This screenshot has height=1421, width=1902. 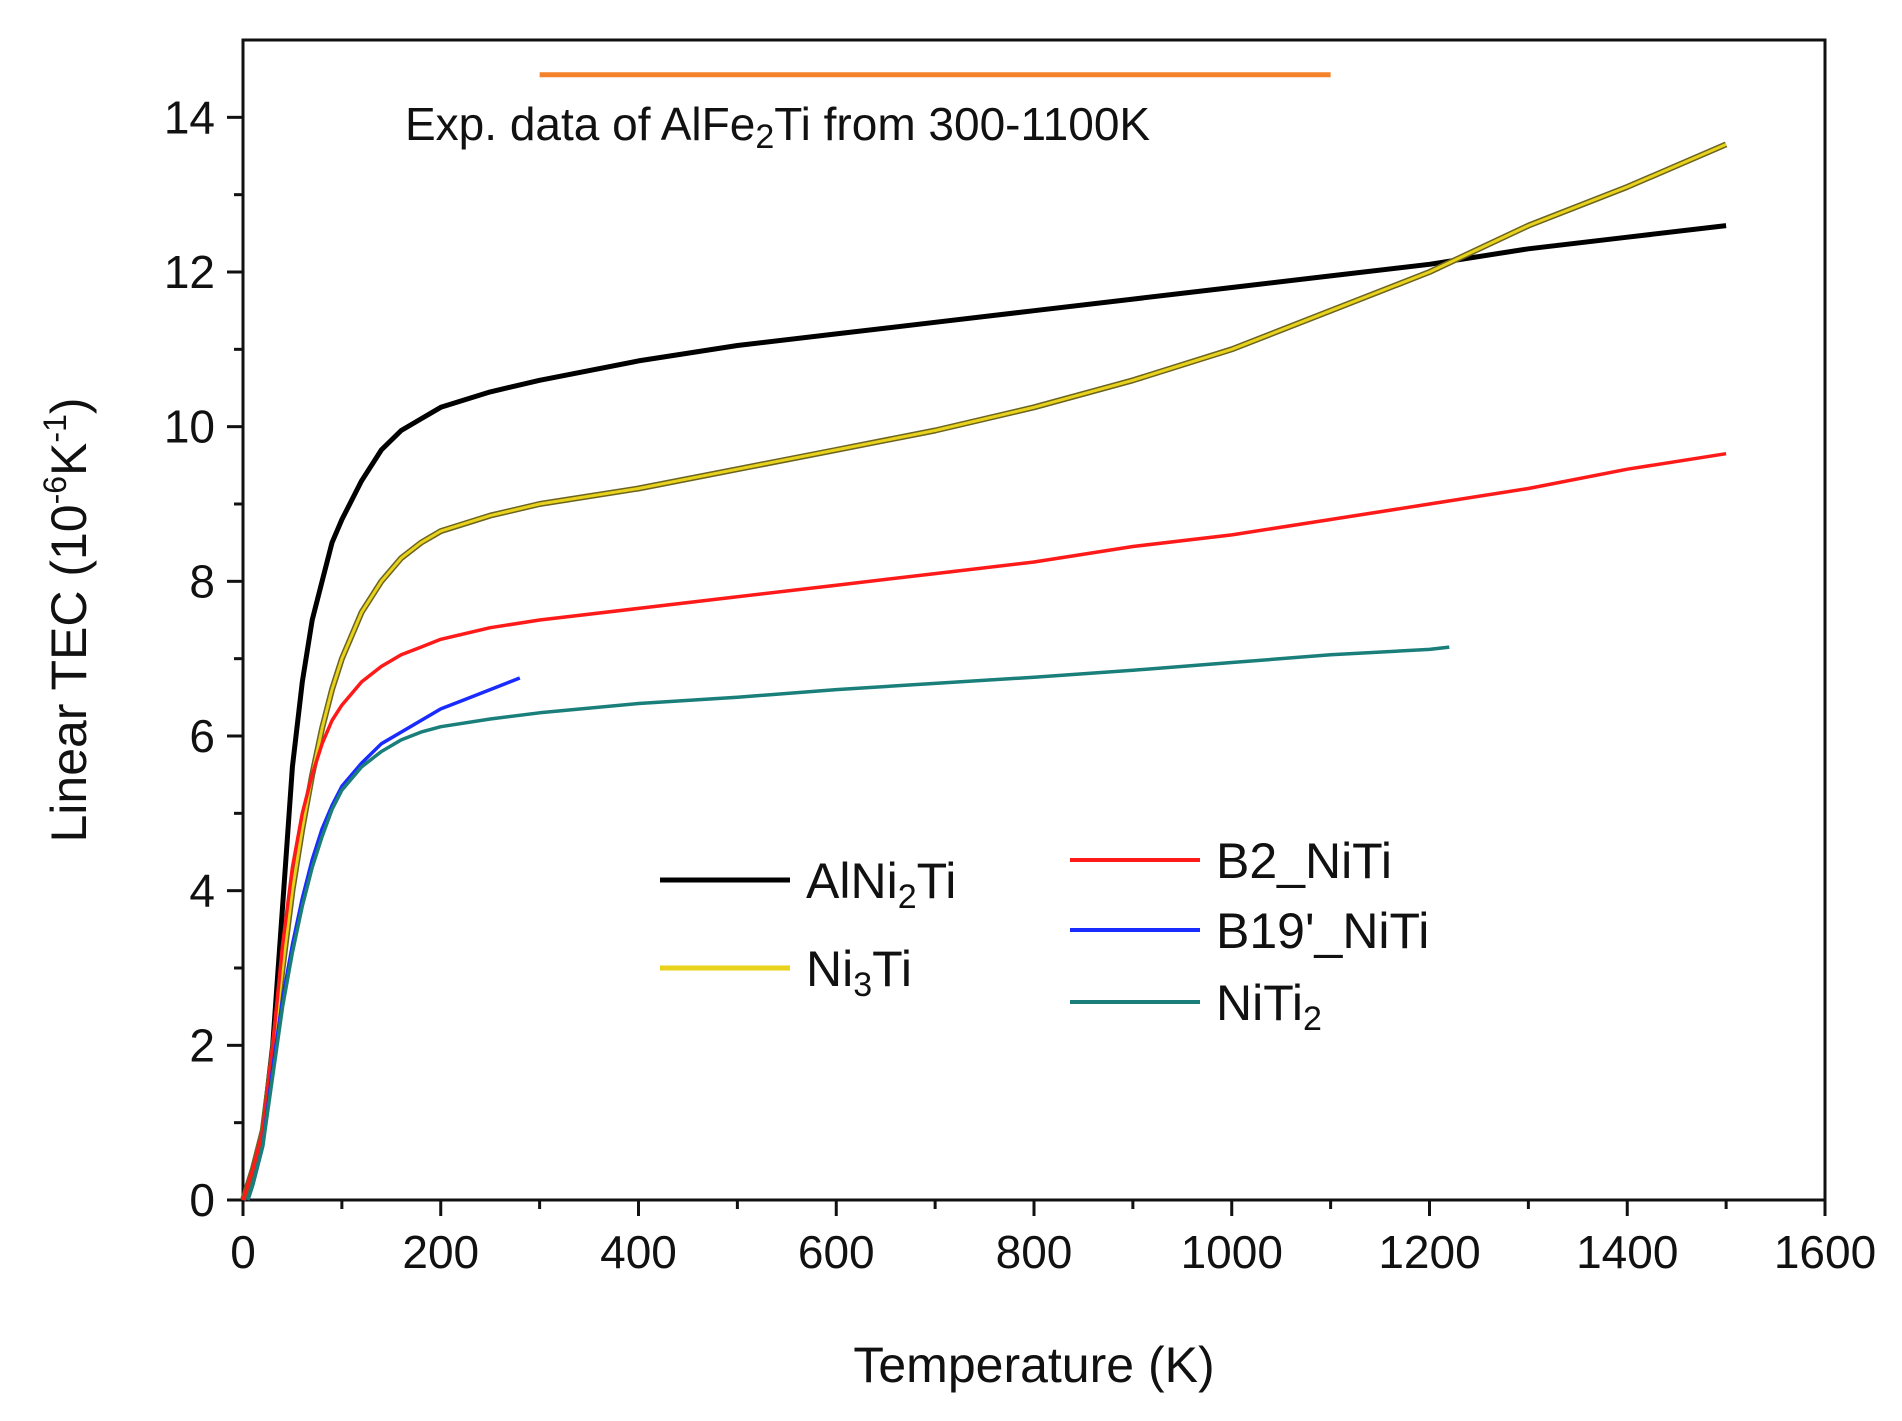 I want to click on x-tick-label: 0, so click(x=243, y=1252).